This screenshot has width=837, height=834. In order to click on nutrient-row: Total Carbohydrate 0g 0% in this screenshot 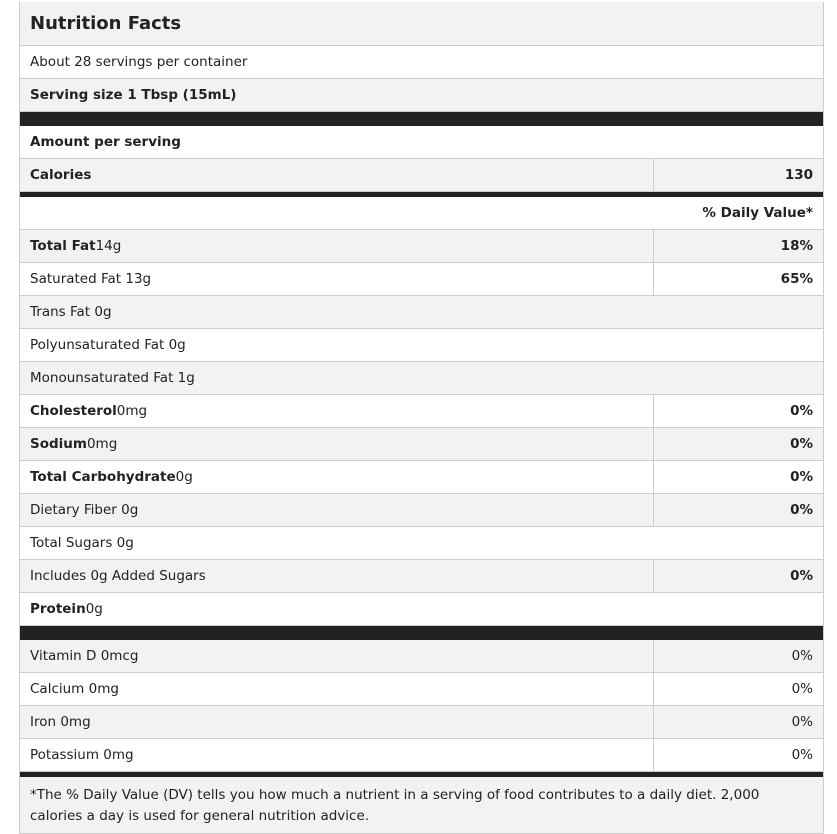, I will do `click(421, 477)`.